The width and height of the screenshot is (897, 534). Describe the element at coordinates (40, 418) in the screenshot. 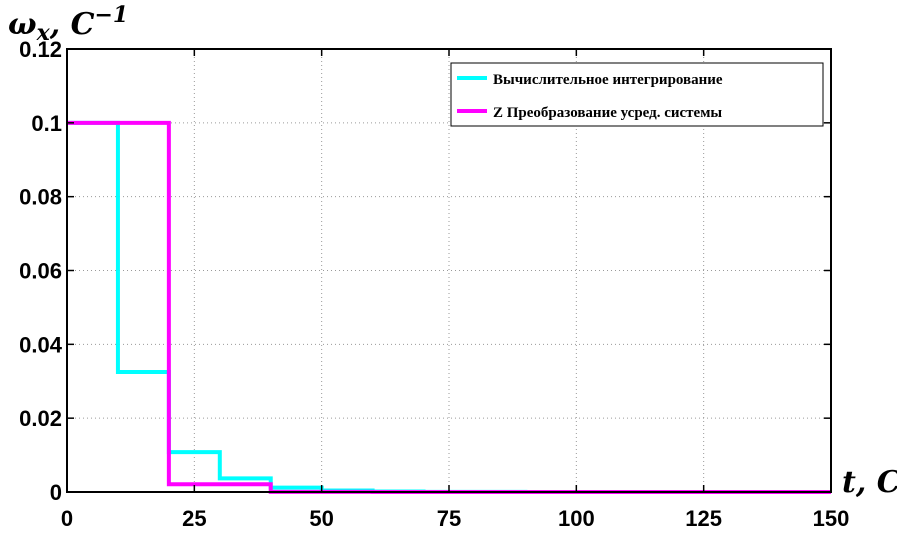

I see `y-tick-label: 0.02` at that location.